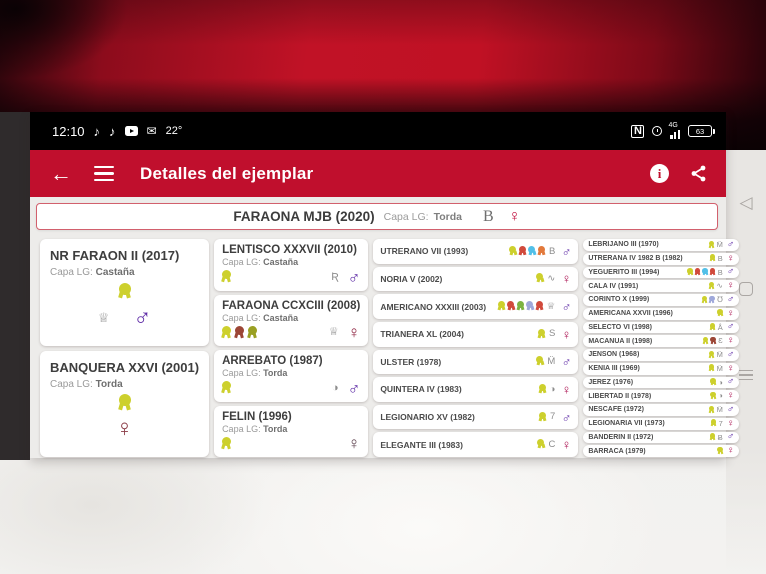 The height and width of the screenshot is (574, 766). What do you see at coordinates (661, 341) in the screenshot?
I see `pedigree-cell: MACANUA II (1998) Ɛ ♀` at bounding box center [661, 341].